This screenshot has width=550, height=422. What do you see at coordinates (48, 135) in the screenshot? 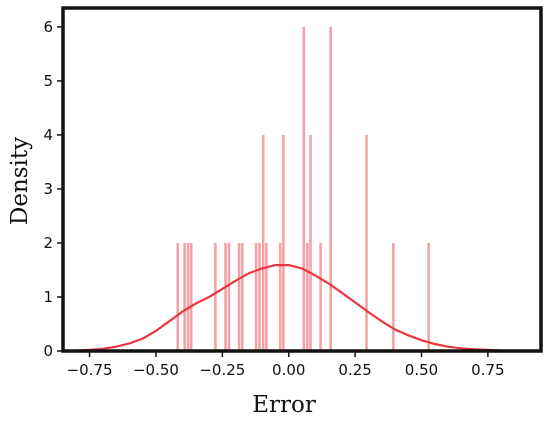
I see `y-tick-label: 4` at bounding box center [48, 135].